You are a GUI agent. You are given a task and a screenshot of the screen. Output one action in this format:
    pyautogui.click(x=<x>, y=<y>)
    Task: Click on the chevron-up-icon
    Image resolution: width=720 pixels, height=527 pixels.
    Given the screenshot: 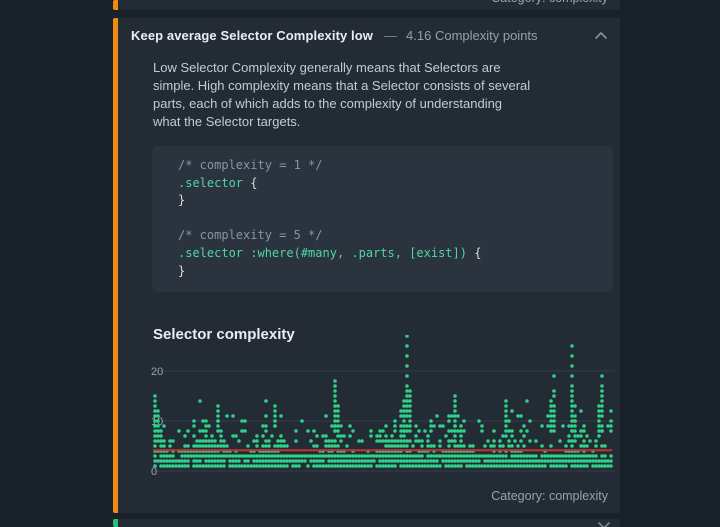 What is the action you would take?
    pyautogui.click(x=601, y=35)
    